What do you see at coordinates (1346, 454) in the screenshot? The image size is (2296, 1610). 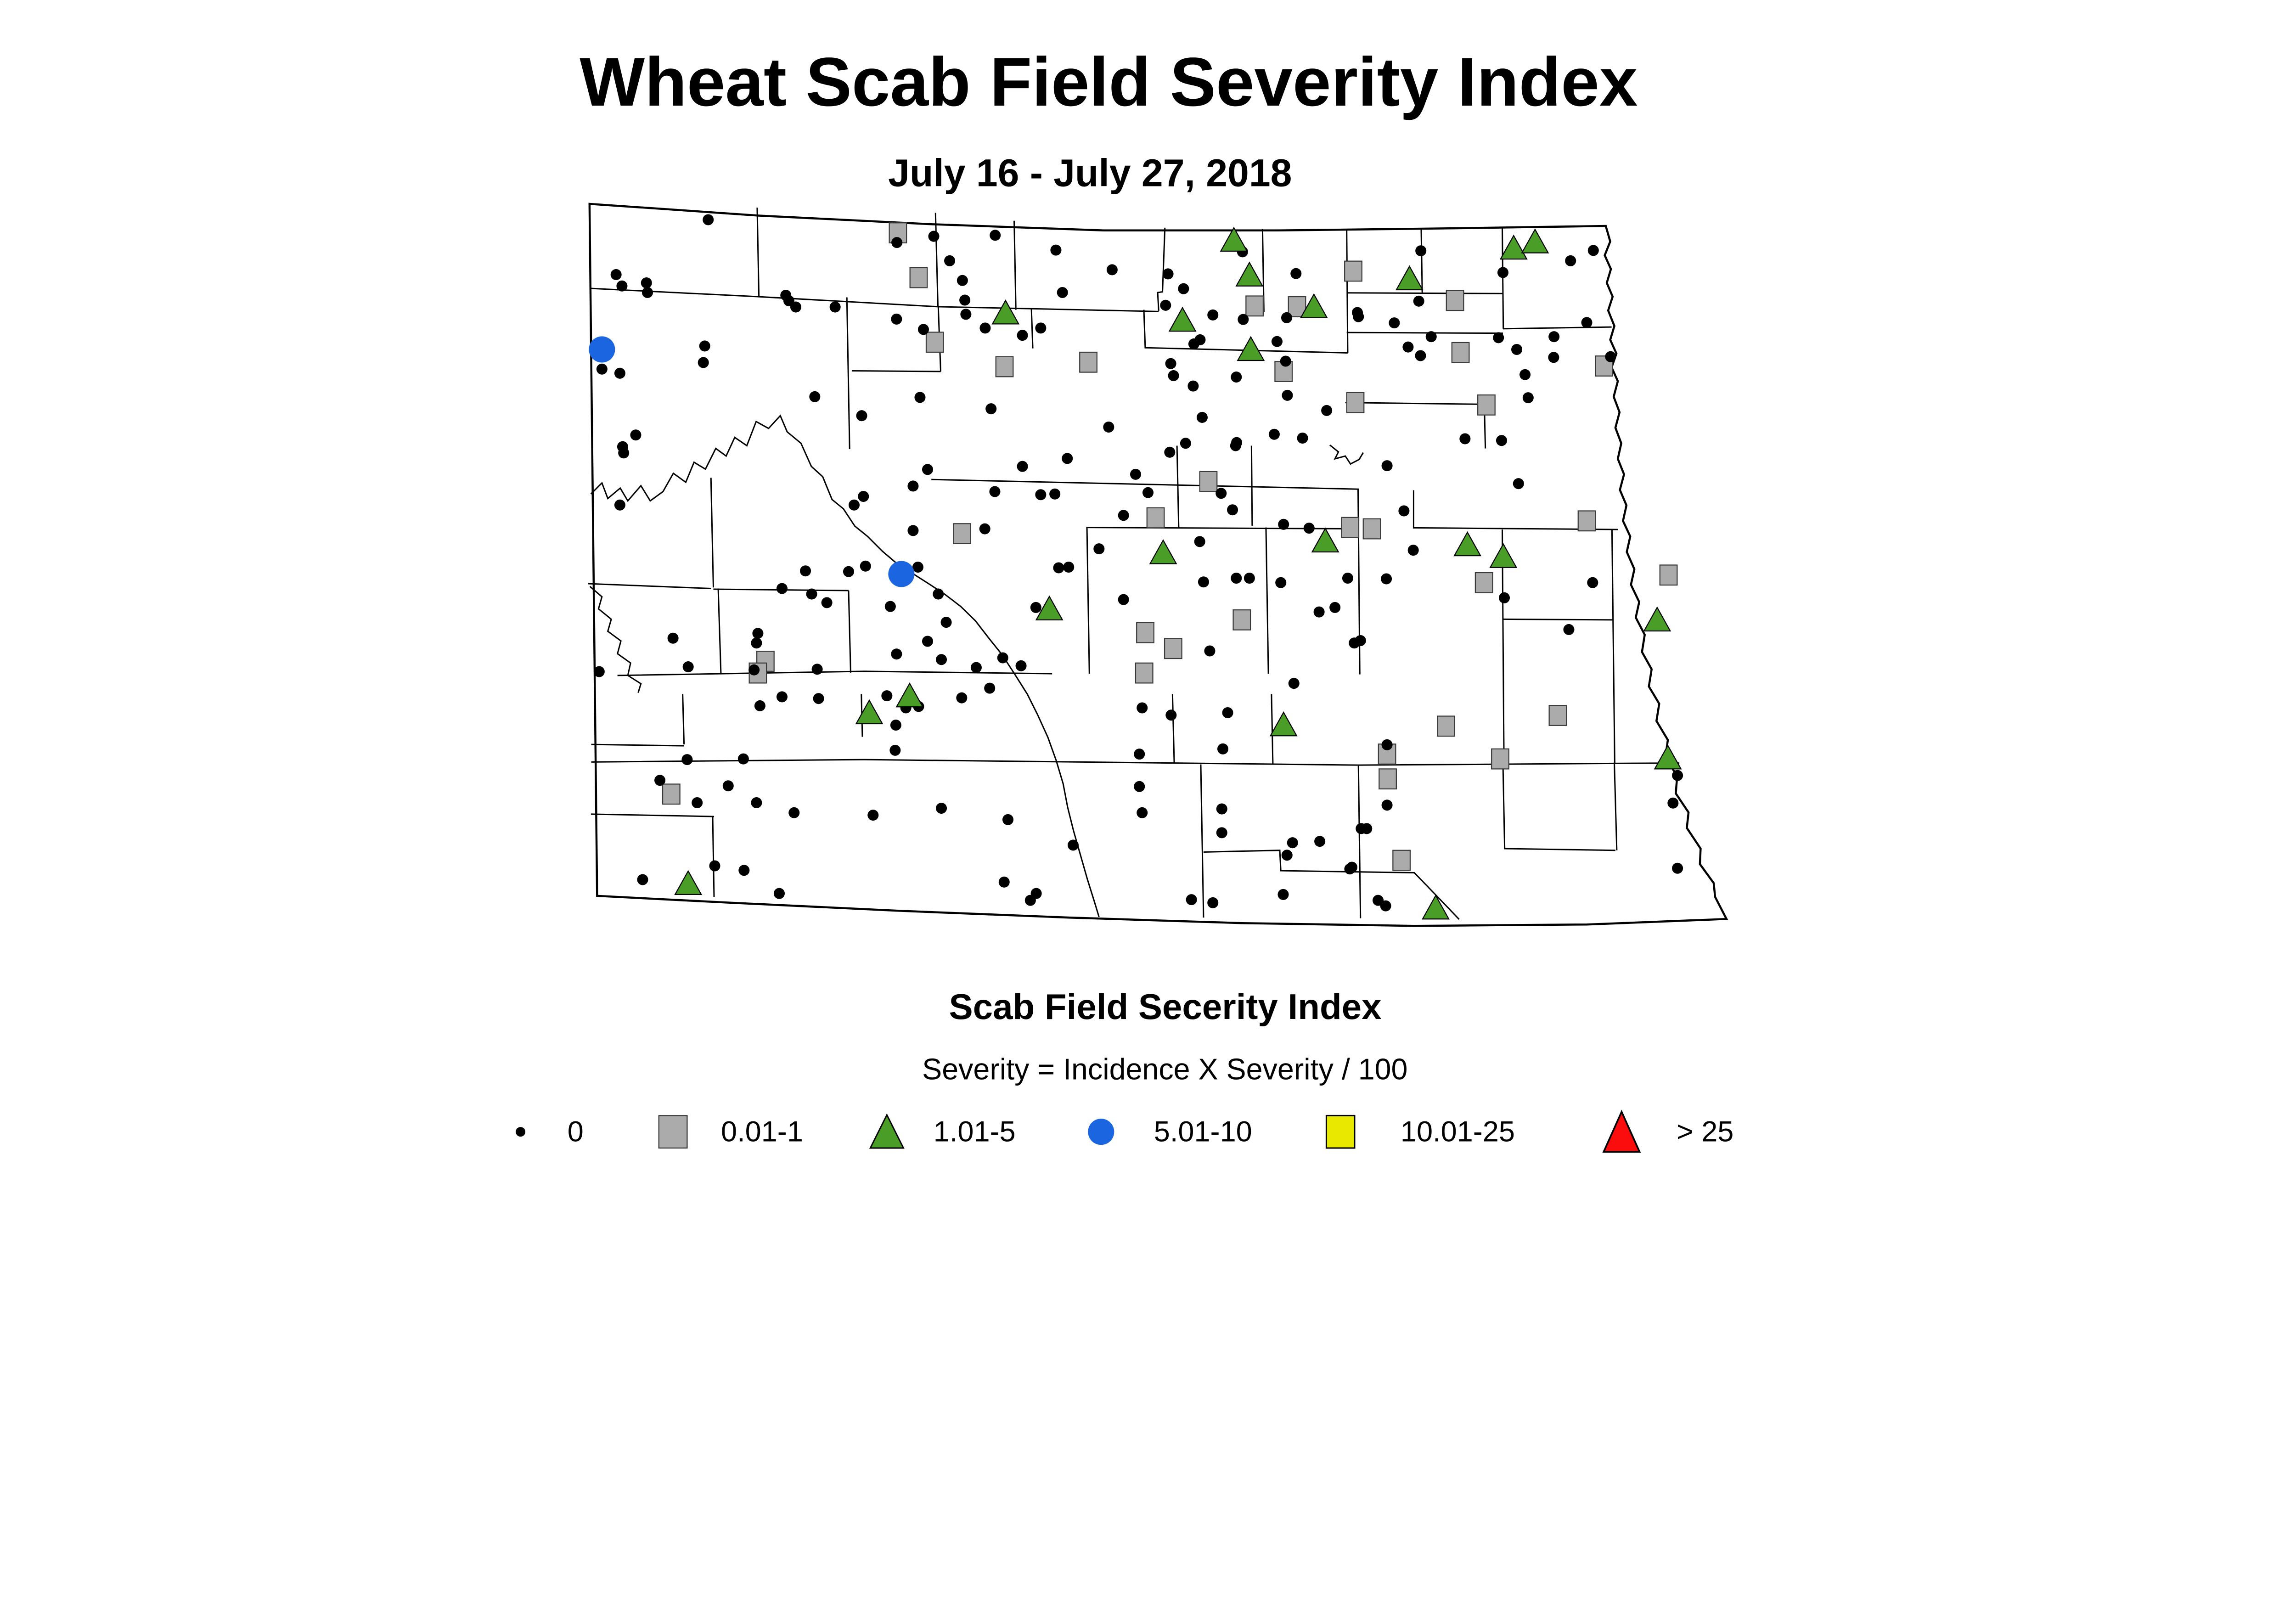 I see `devils-lake` at bounding box center [1346, 454].